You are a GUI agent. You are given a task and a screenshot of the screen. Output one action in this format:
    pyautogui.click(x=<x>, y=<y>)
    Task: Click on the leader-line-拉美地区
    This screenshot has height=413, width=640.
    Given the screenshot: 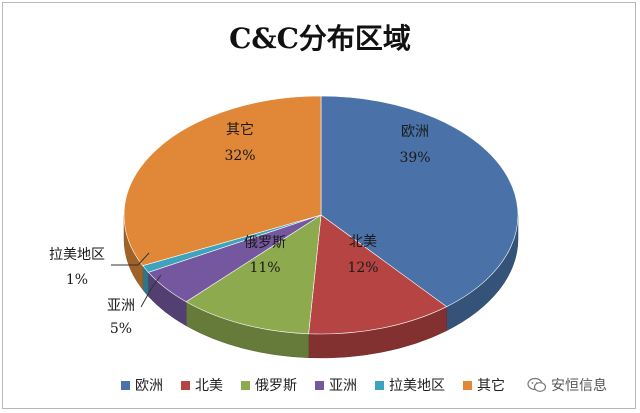 What is the action you would take?
    pyautogui.click(x=130, y=259)
    